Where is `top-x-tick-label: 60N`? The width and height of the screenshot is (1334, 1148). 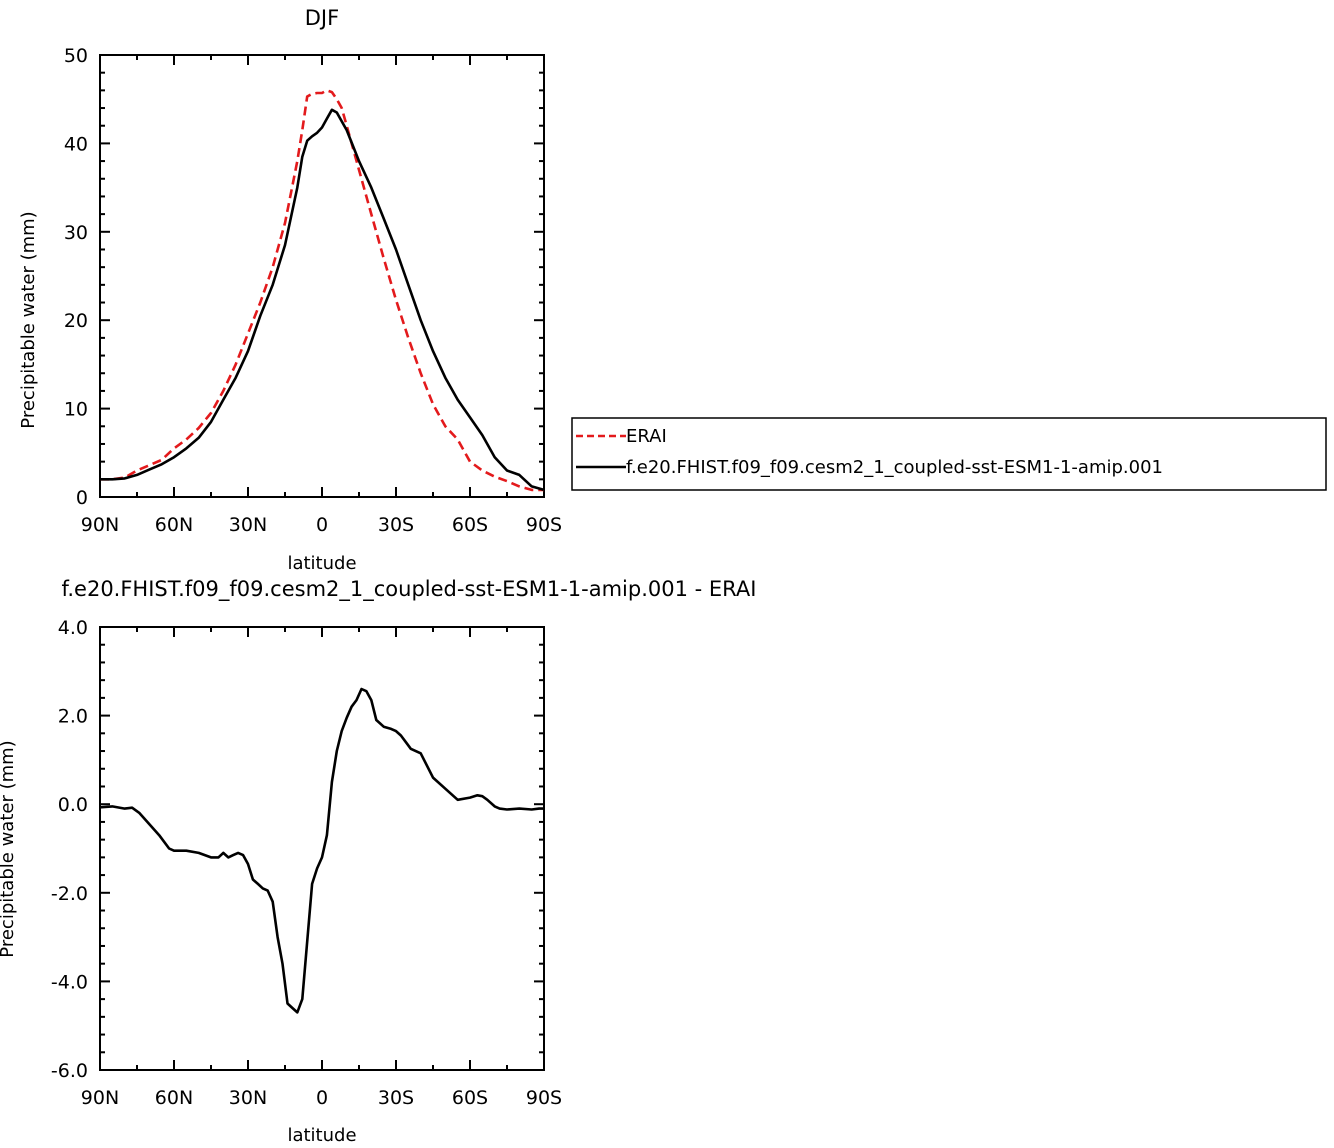 top-x-tick-label: 60N is located at coordinates (174, 525).